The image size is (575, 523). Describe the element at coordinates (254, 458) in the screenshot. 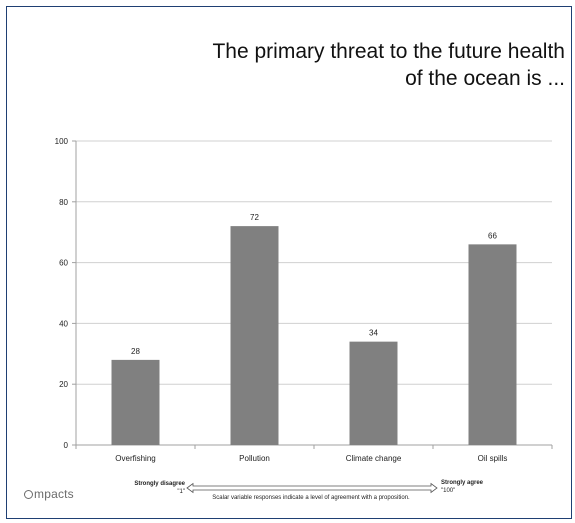

I see `x-tick-label: Pollution` at that location.